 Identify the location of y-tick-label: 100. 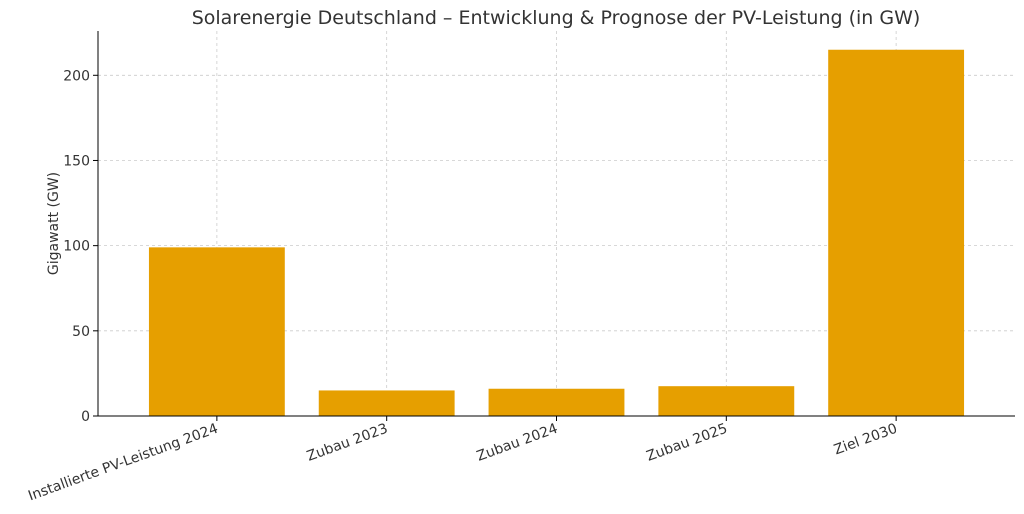
(76, 247).